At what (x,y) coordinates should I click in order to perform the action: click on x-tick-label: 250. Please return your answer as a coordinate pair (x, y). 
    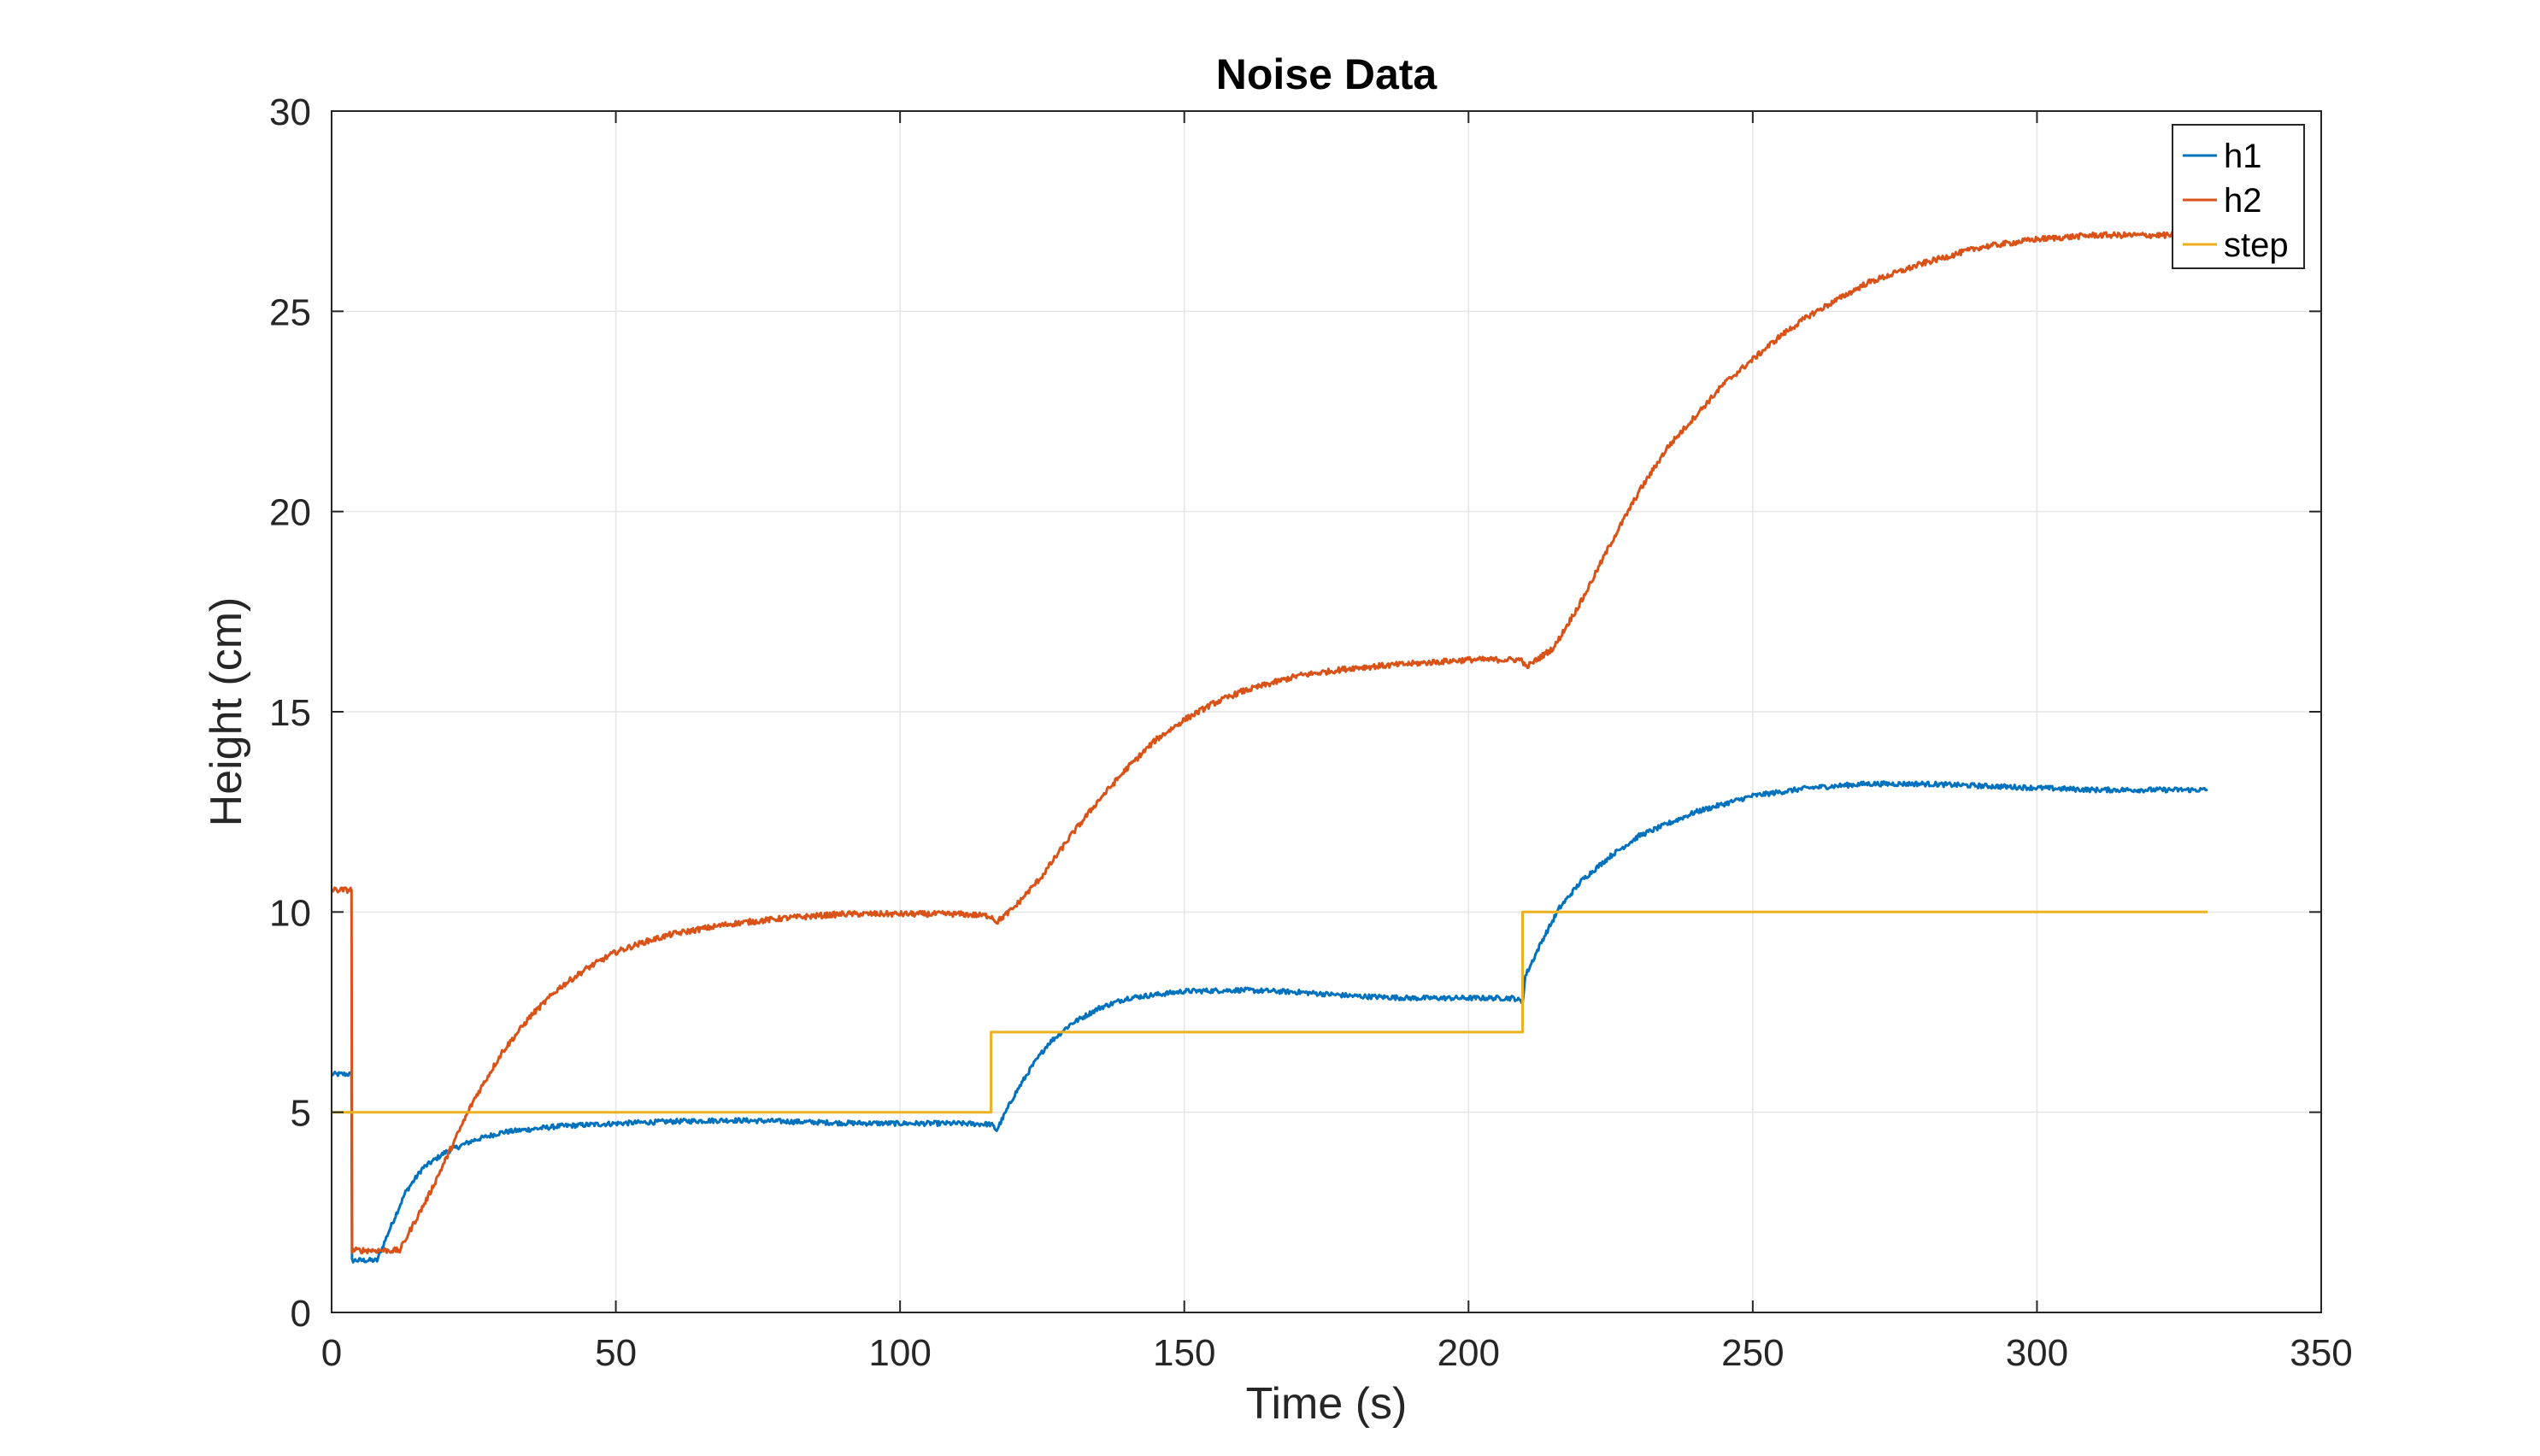
    Looking at the image, I should click on (1752, 1353).